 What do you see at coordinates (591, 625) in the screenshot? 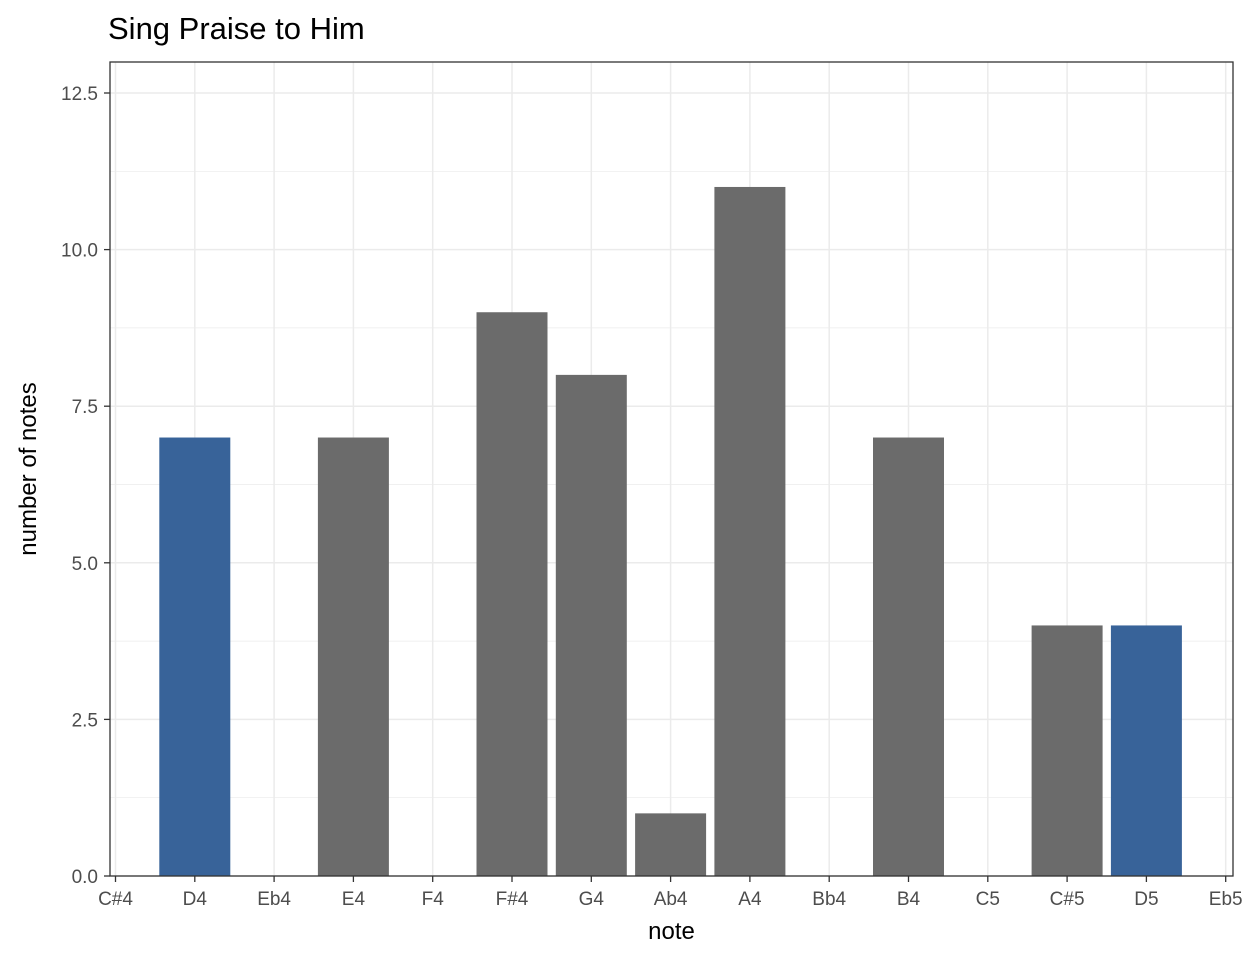
I see `bar-g4` at bounding box center [591, 625].